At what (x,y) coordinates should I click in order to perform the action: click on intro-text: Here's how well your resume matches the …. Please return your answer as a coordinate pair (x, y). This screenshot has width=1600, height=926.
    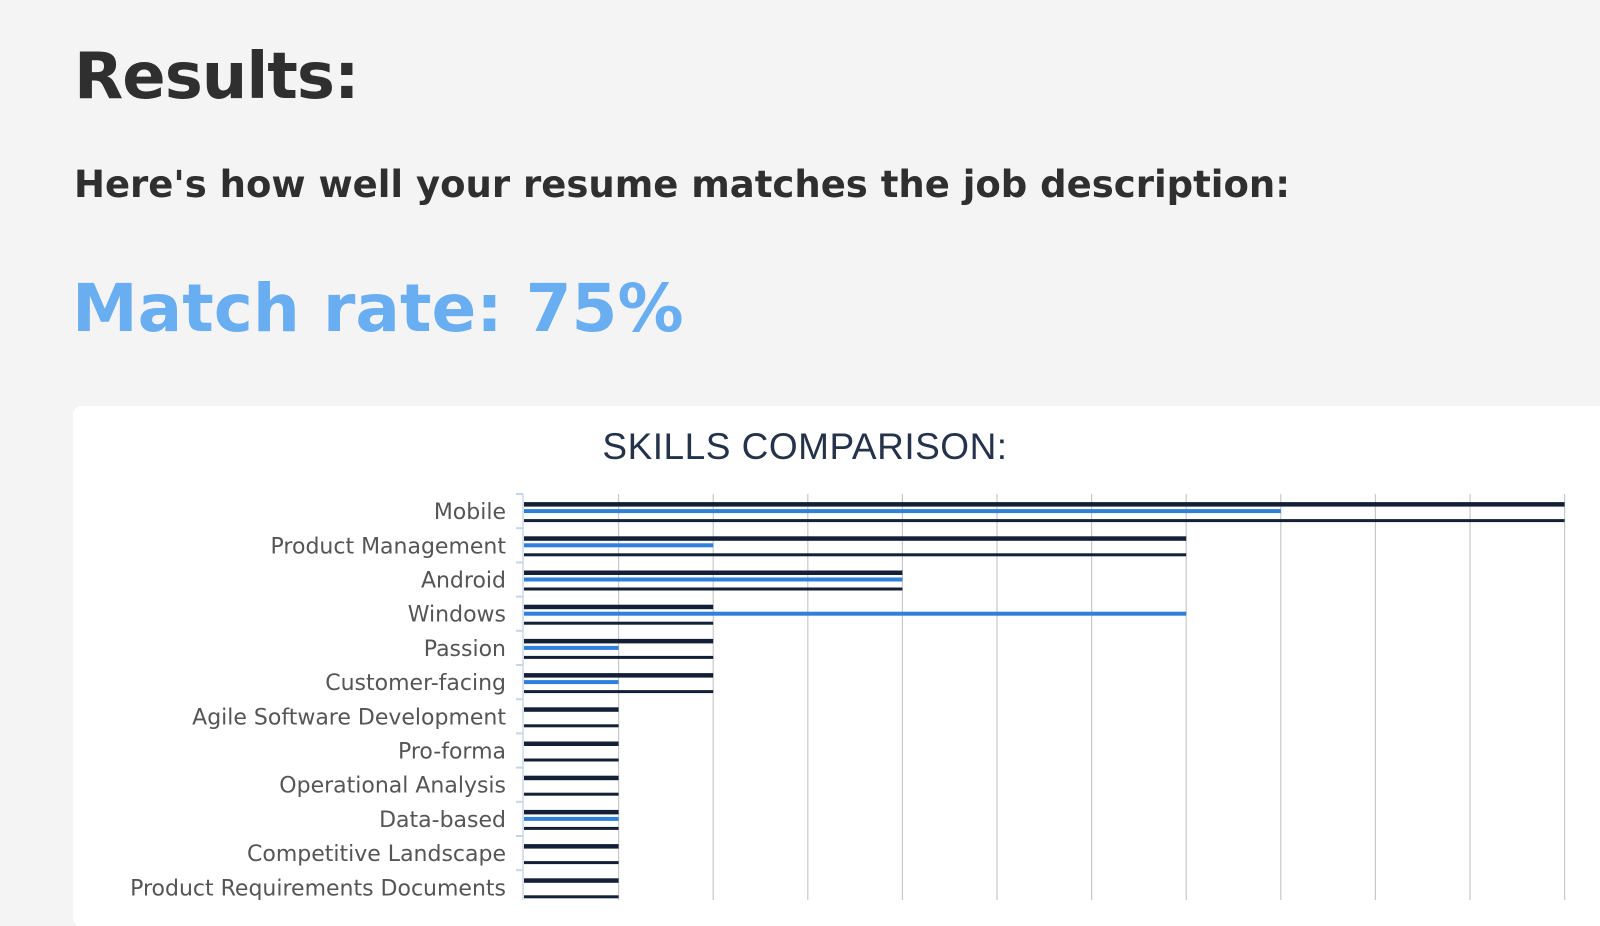
    Looking at the image, I should click on (682, 184).